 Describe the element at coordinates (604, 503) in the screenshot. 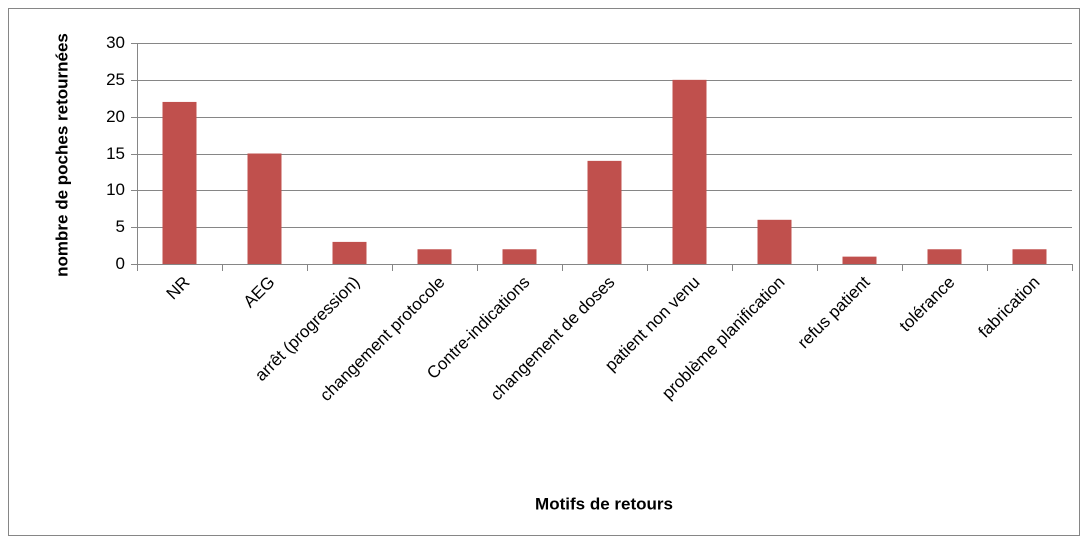

I see `x-axis-title: Motifs de retours` at that location.